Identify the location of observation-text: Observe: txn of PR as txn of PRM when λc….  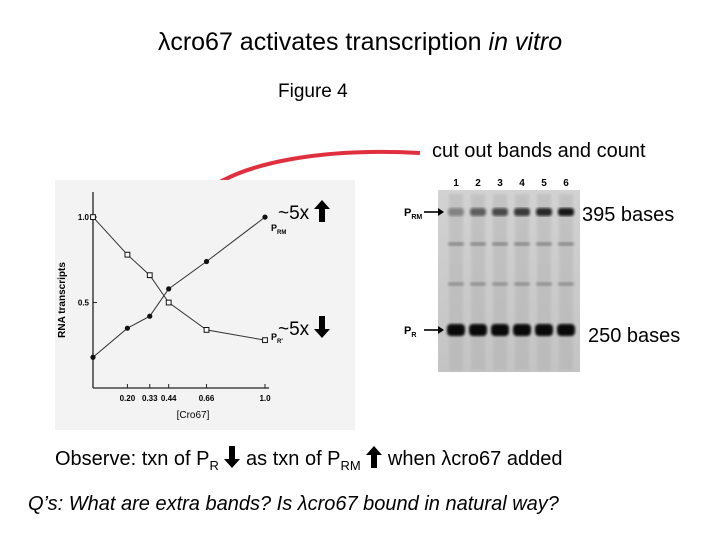
(308, 459).